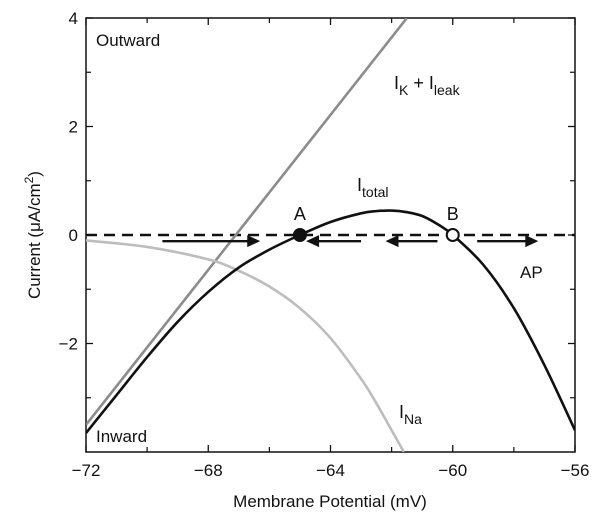 This screenshot has width=602, height=526. What do you see at coordinates (121, 436) in the screenshot?
I see `inward-label: Inward` at bounding box center [121, 436].